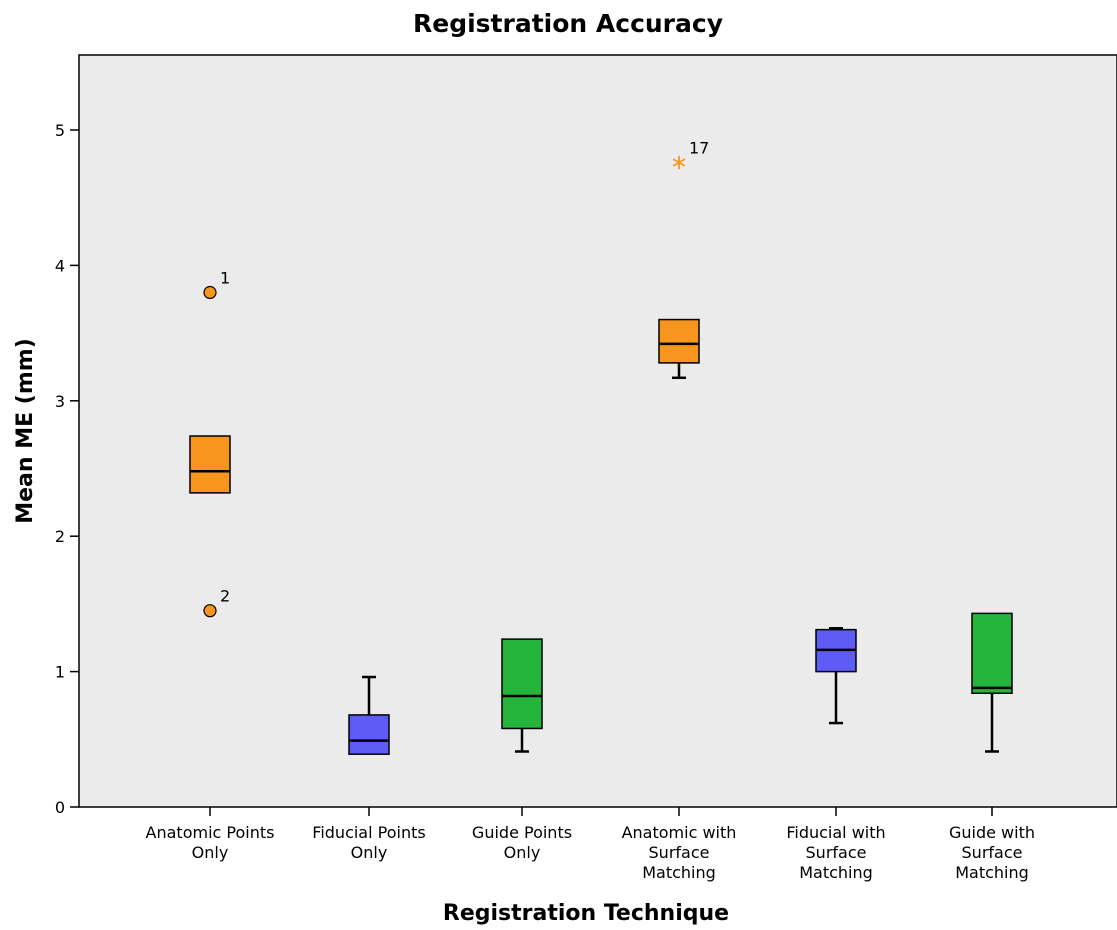  I want to click on category-label: Anatomic with Surface Matching, so click(679, 852).